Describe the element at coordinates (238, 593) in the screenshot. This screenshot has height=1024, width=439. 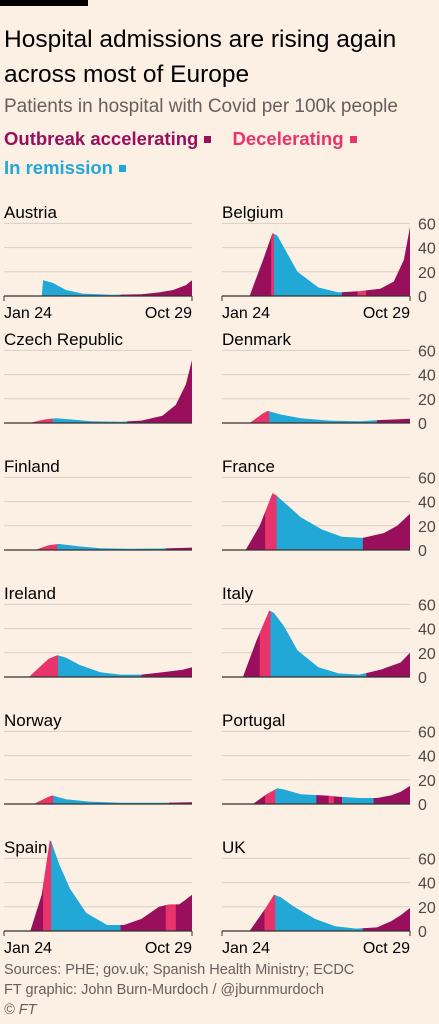
I see `panel-title: Italy` at that location.